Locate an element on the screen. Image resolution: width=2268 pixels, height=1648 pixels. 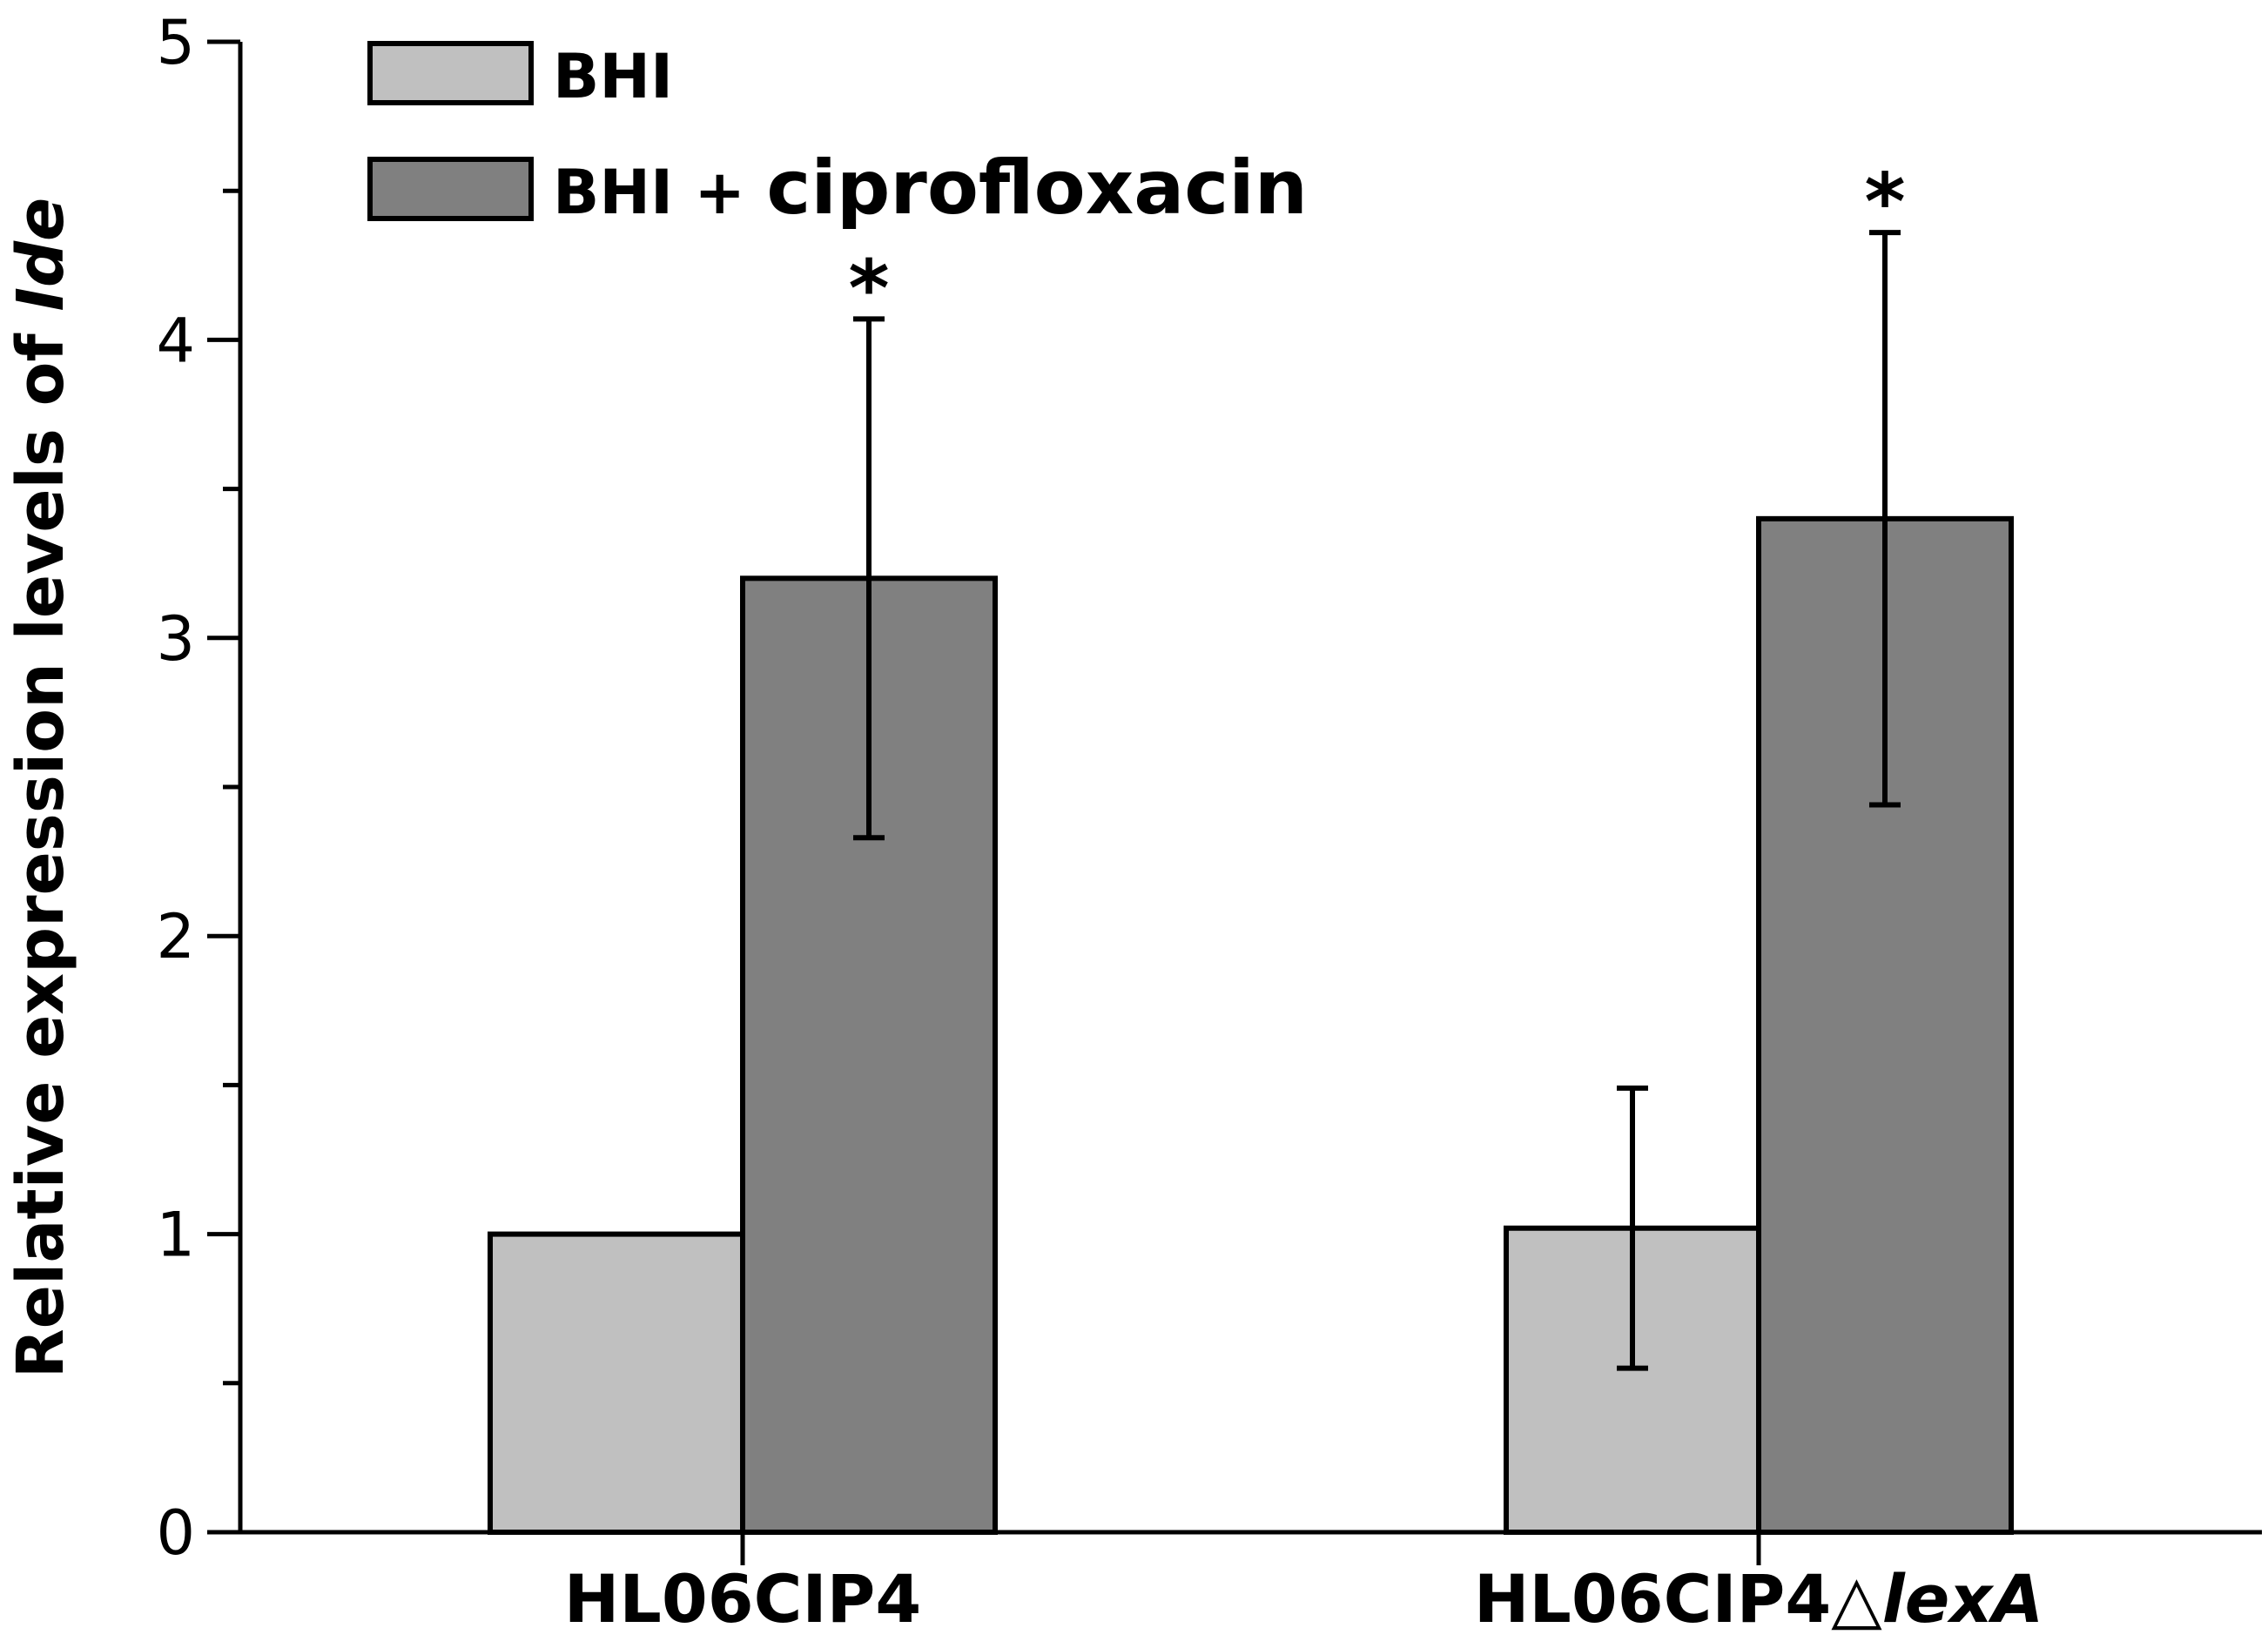
legend: BHI BHI + ciprofloxacin is located at coordinates (838, 136).